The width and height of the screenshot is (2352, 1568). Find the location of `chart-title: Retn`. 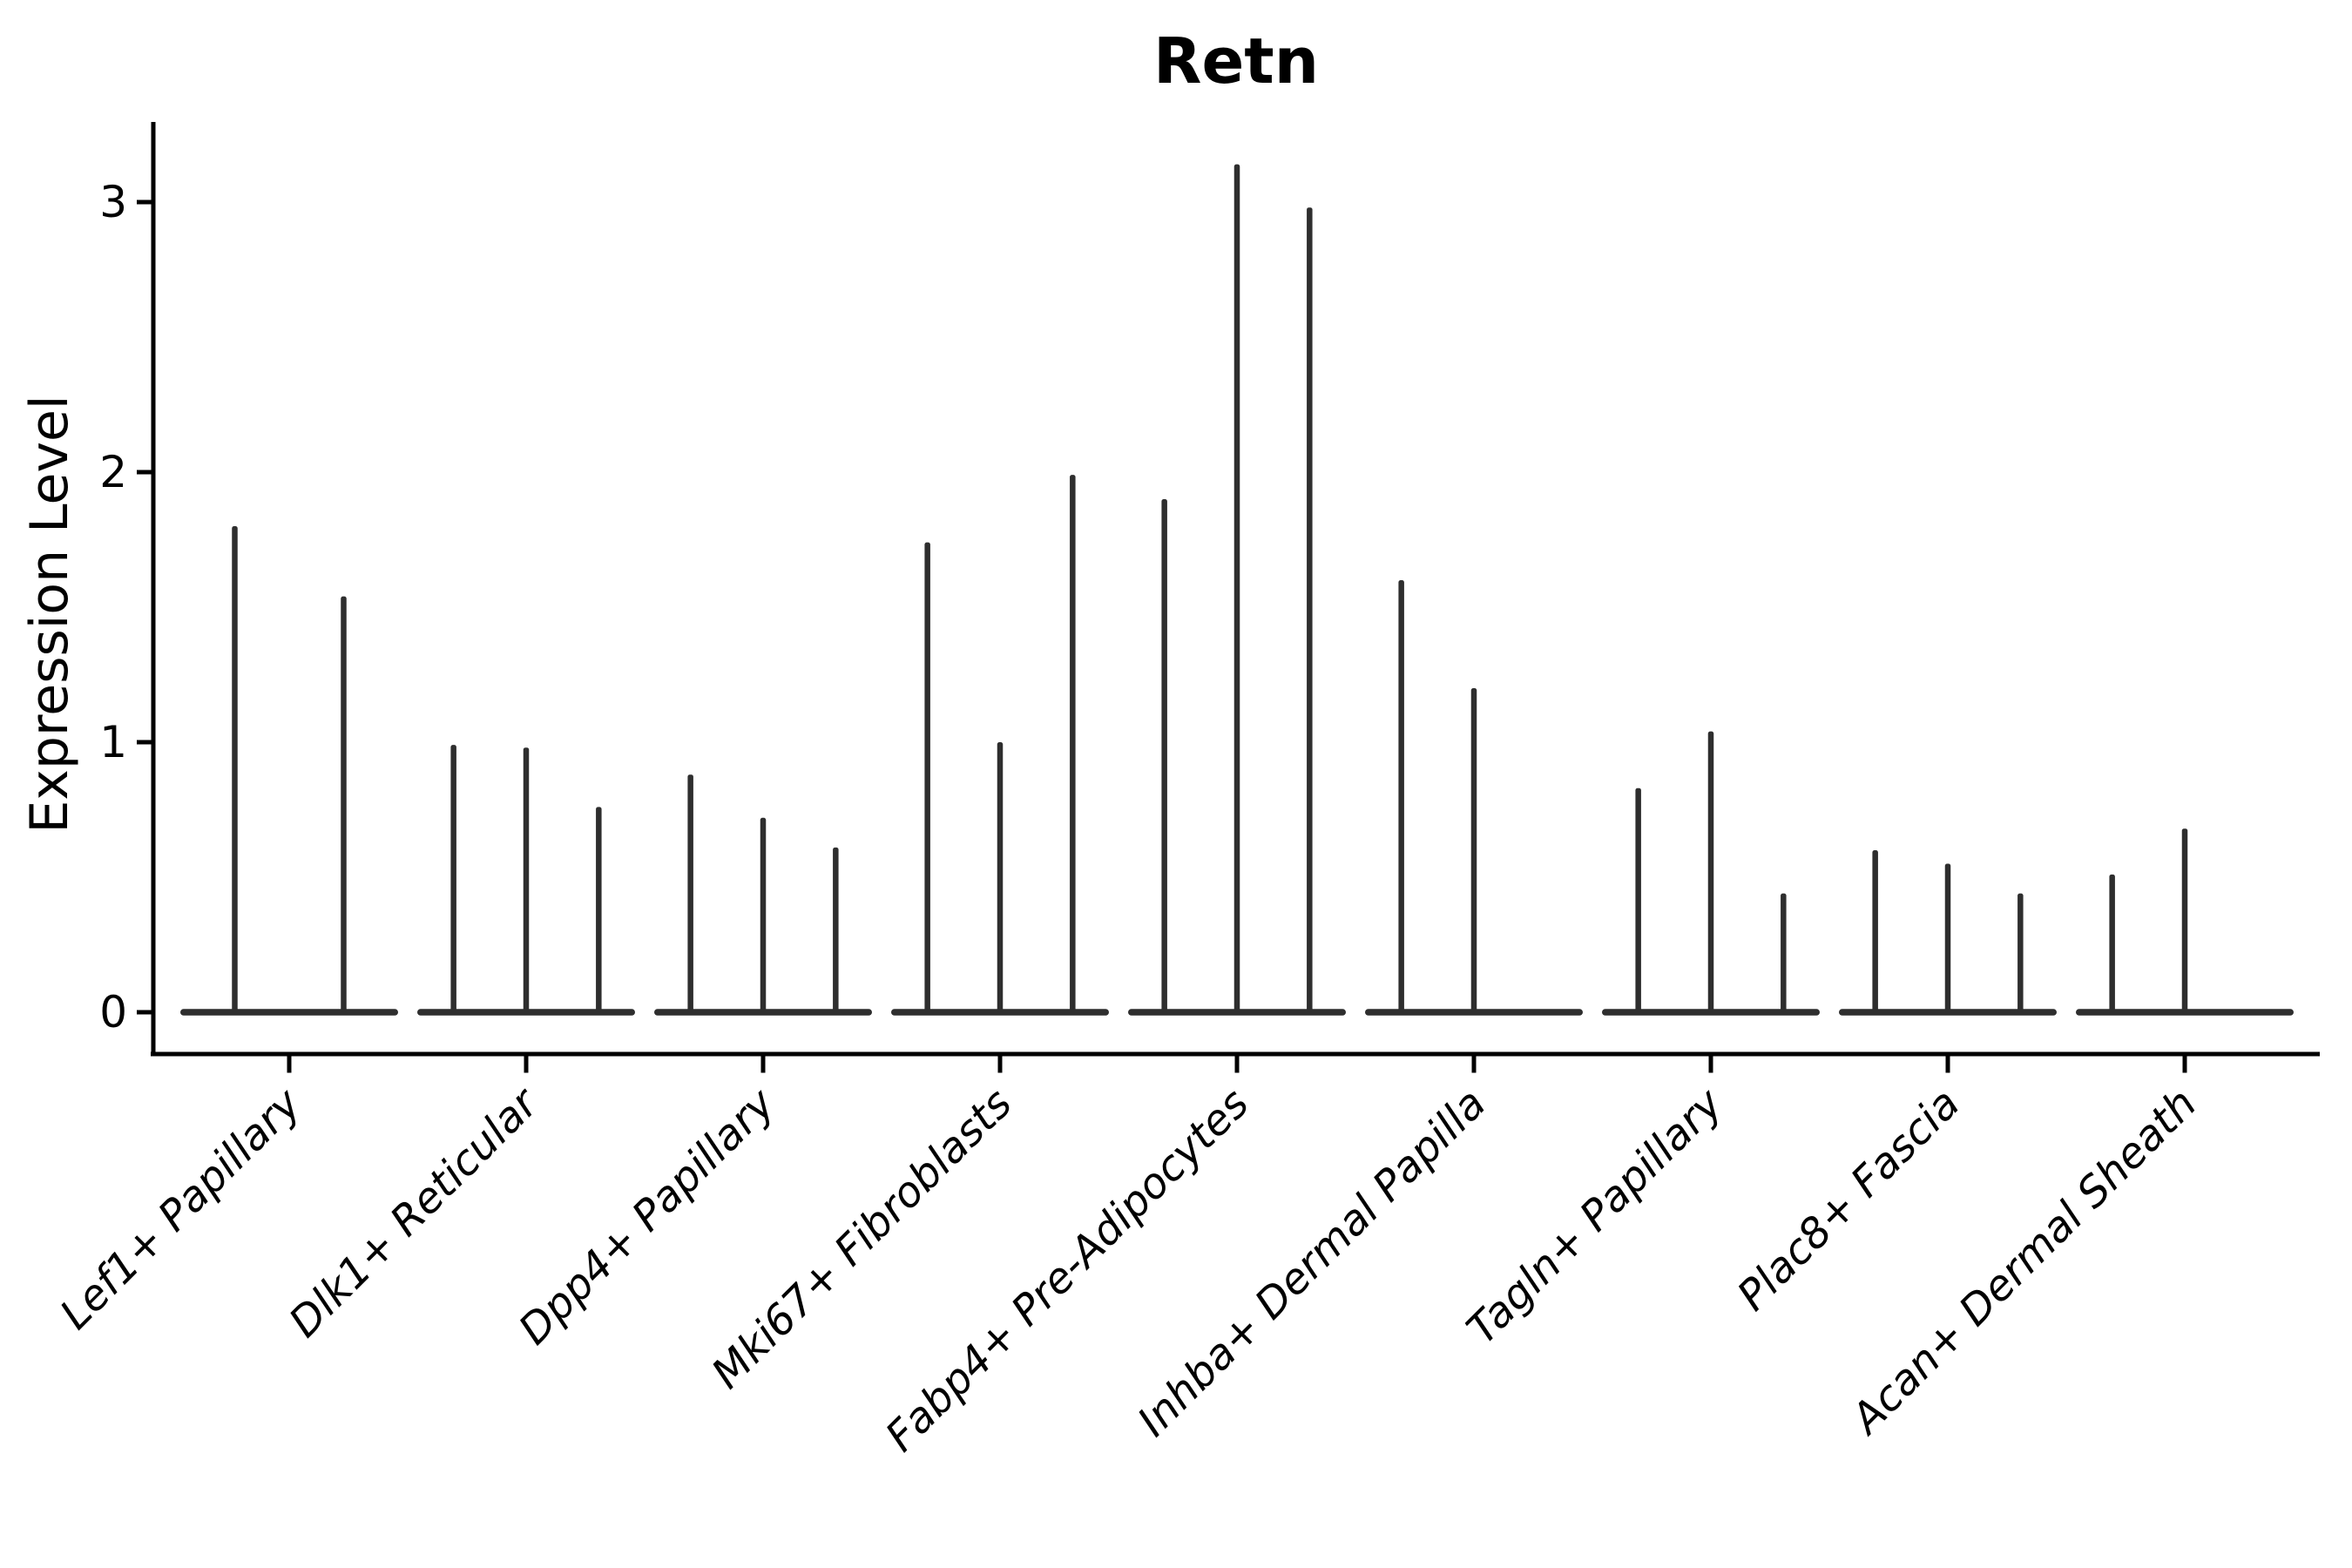

chart-title: Retn is located at coordinates (1236, 61).